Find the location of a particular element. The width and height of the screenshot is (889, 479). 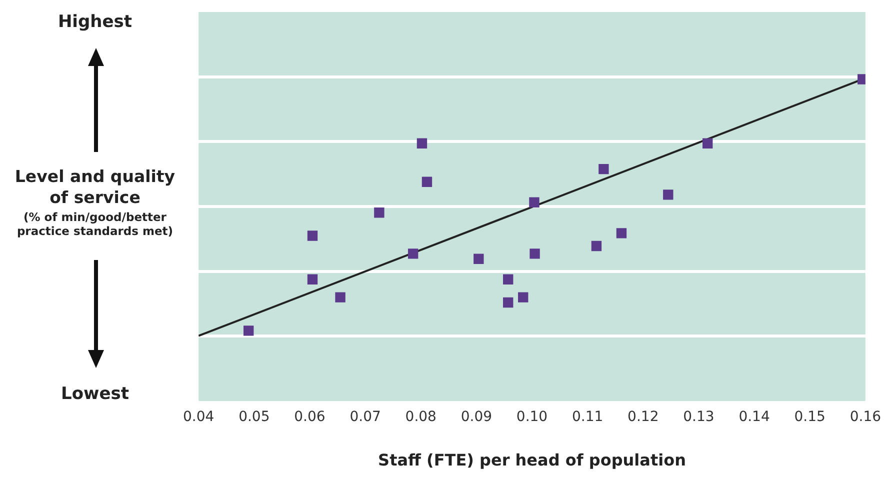

x-axis-title: Staff (FTE) per head of population is located at coordinates (532, 460).